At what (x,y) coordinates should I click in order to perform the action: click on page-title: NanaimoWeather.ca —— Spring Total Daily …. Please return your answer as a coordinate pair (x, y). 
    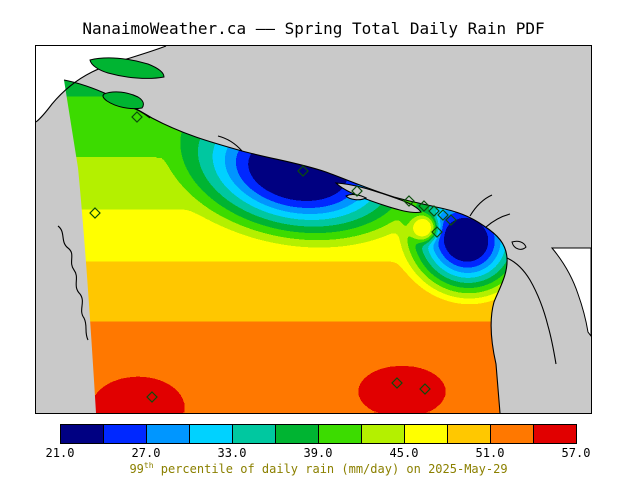
    Looking at the image, I should click on (313, 28).